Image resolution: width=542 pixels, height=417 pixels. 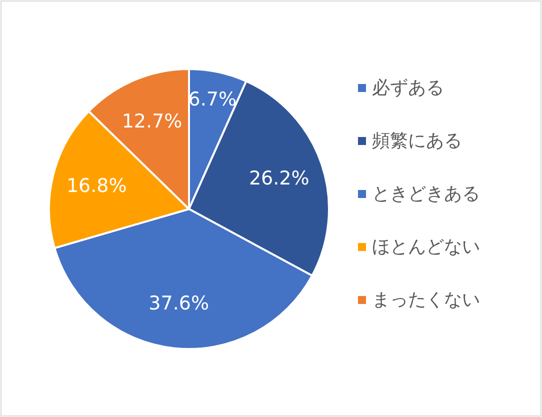 I want to click on legend-label: まったくない, so click(x=426, y=300).